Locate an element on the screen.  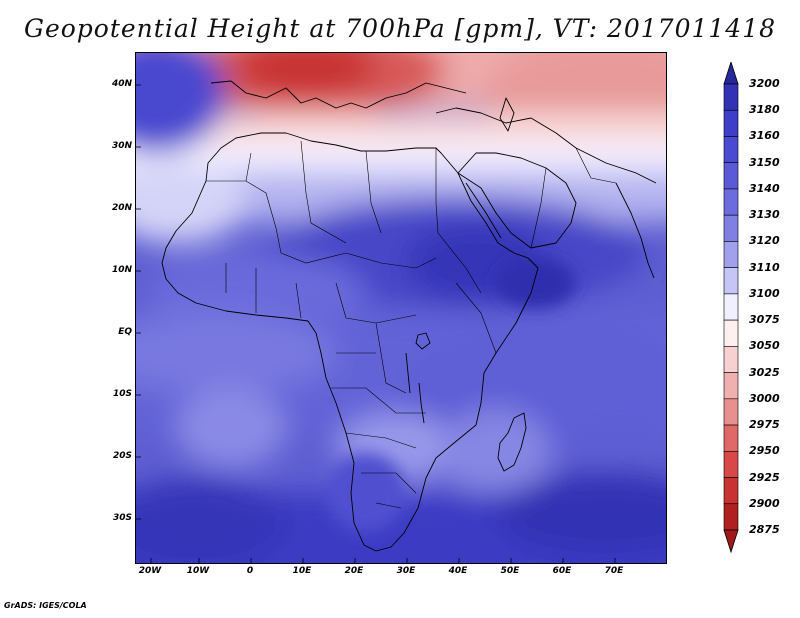
lon-label-20e: 20E is located at coordinates (354, 571).